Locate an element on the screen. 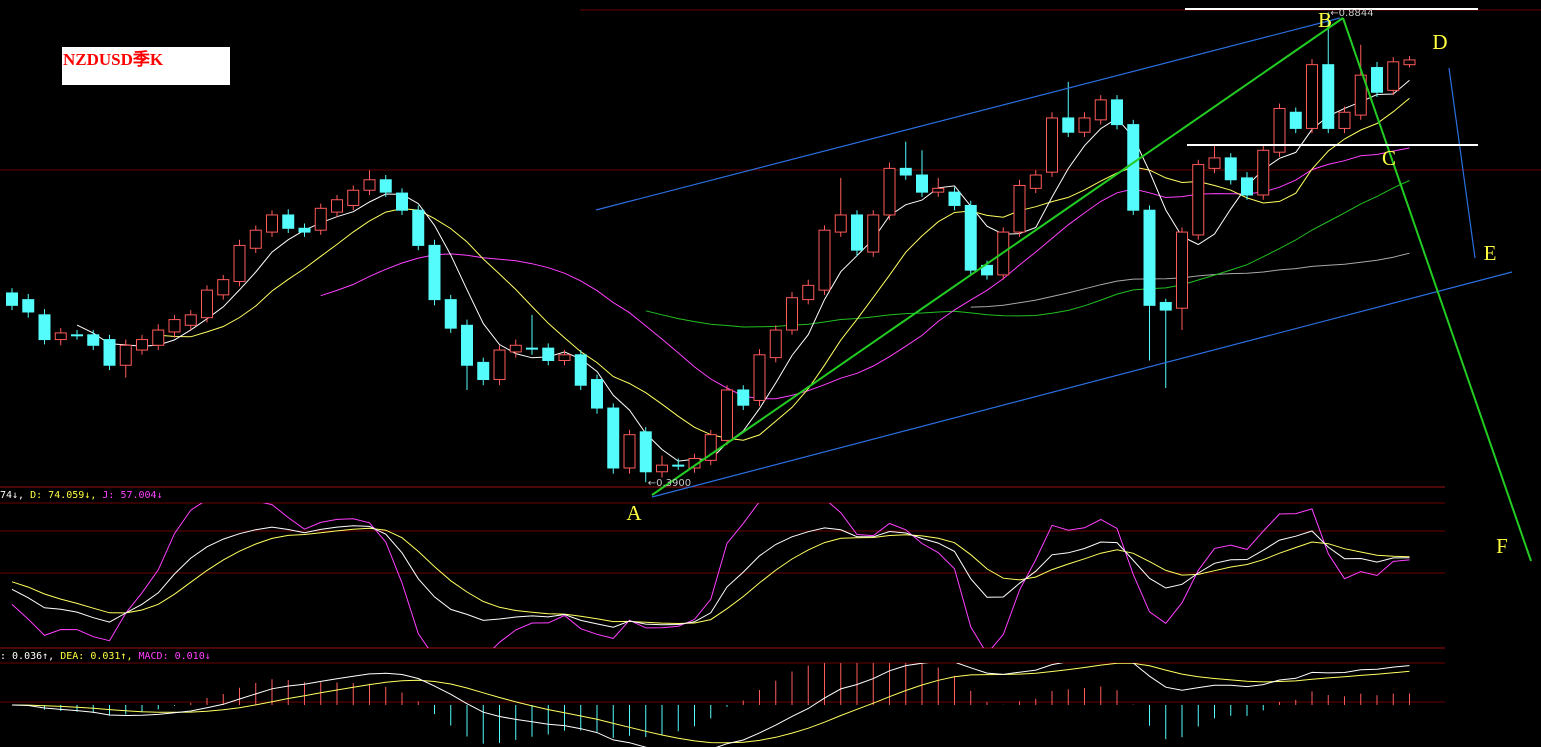  price-label: ←0.3900 is located at coordinates (669, 483).